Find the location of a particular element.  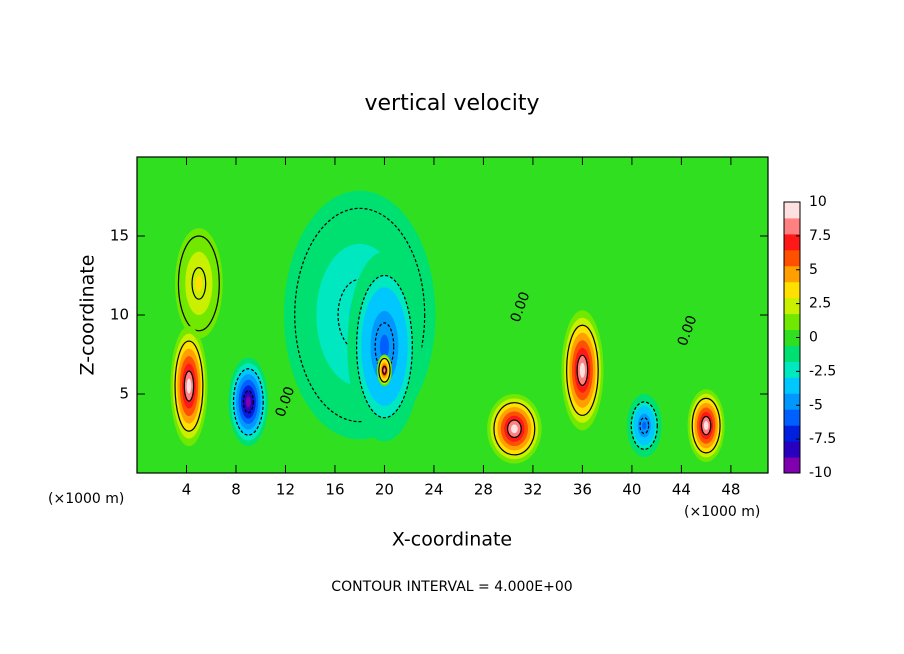

x-tick-label: 12 is located at coordinates (285, 490).